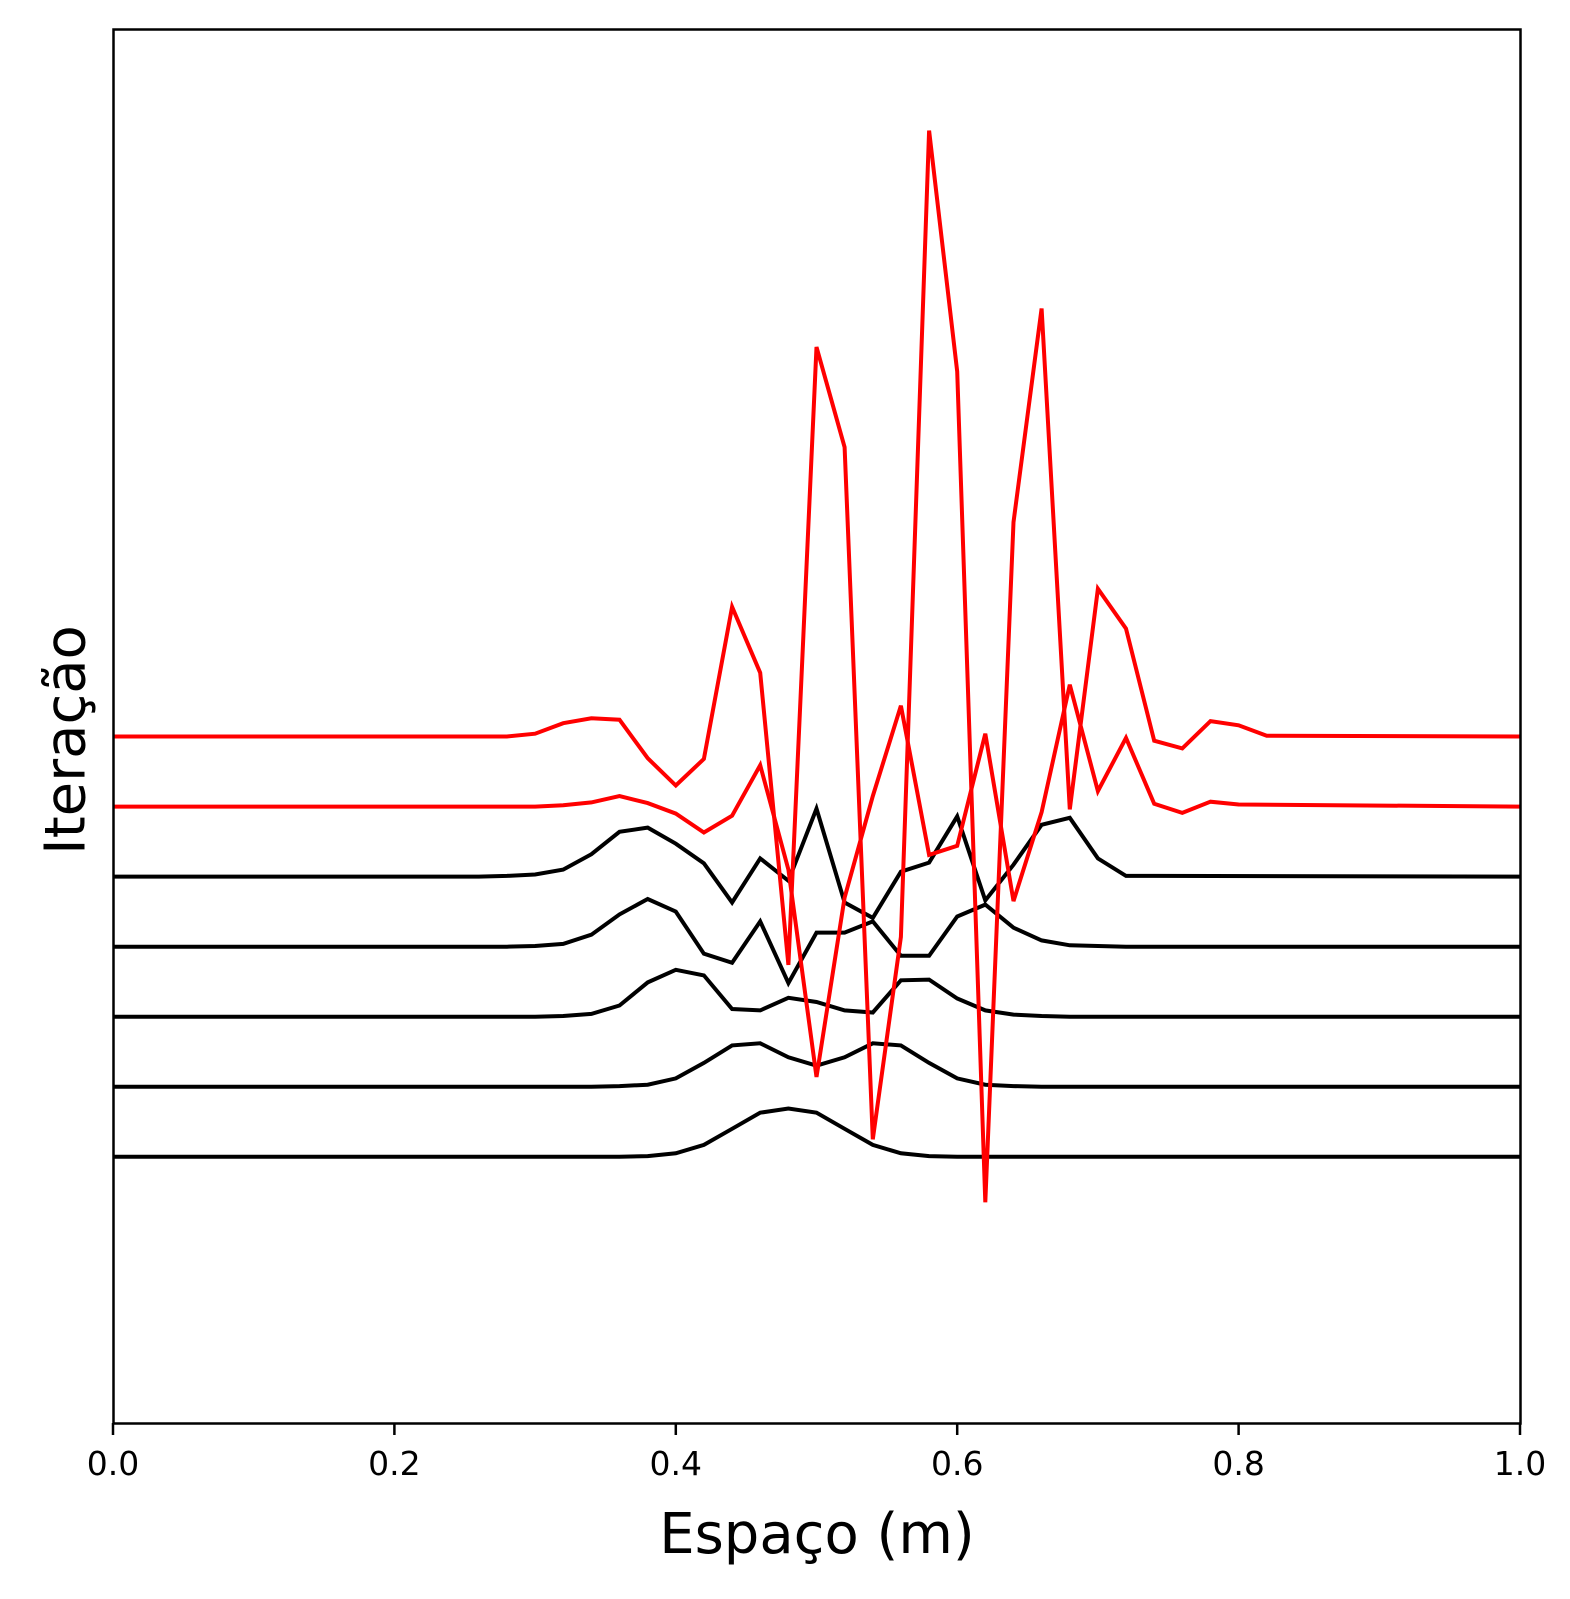 The image size is (1570, 1599). What do you see at coordinates (66, 740) in the screenshot?
I see `y-axis-label: Iteração` at bounding box center [66, 740].